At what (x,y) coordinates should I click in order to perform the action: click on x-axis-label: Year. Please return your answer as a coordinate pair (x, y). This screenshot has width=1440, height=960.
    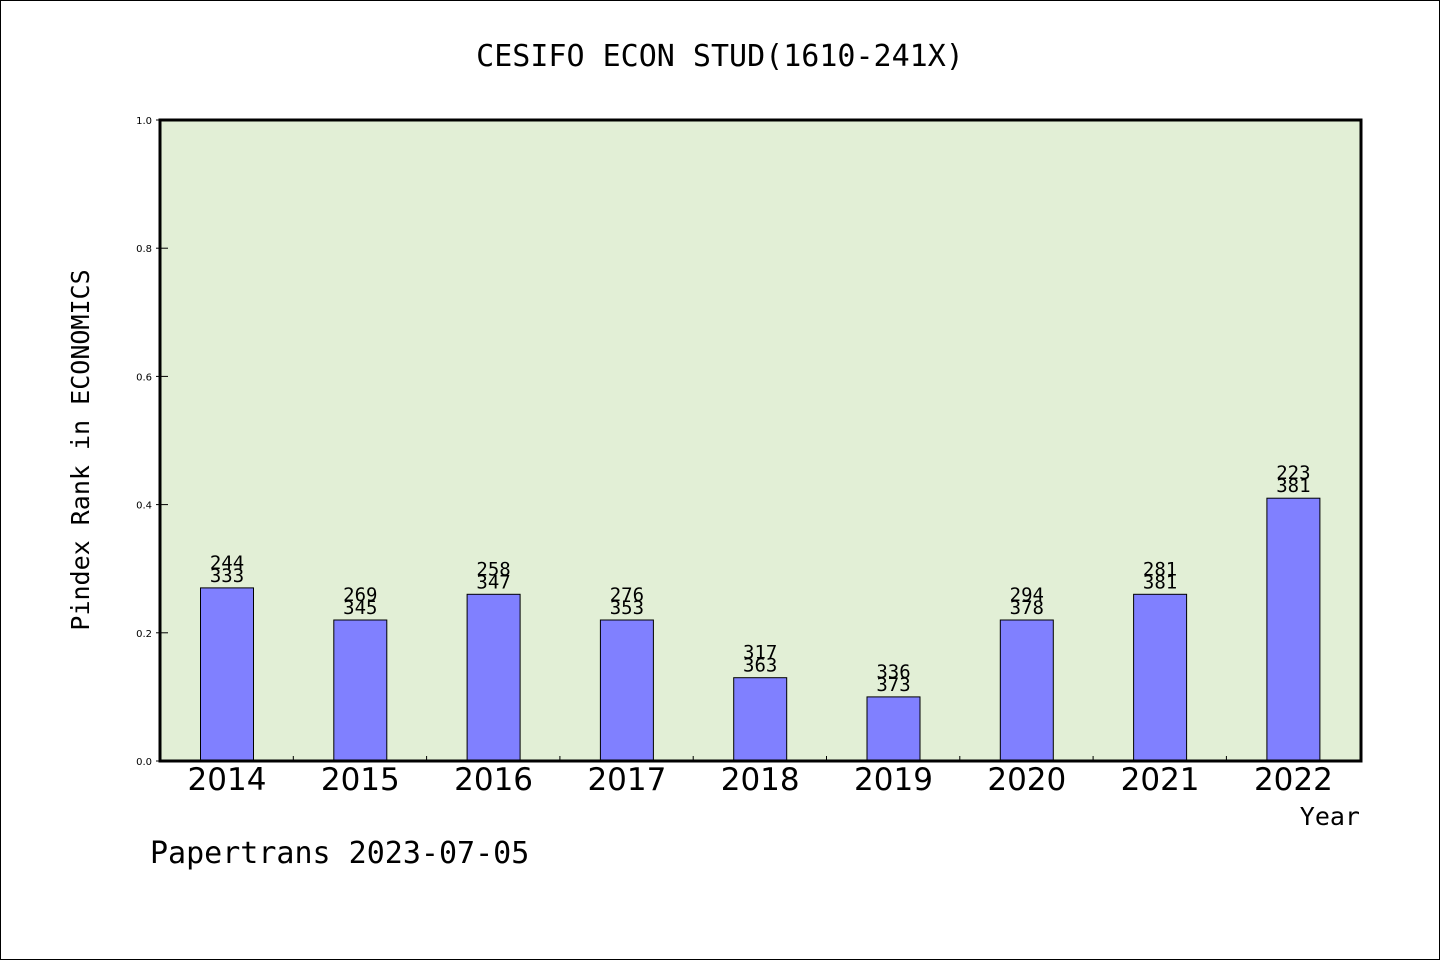
    Looking at the image, I should click on (1330, 816).